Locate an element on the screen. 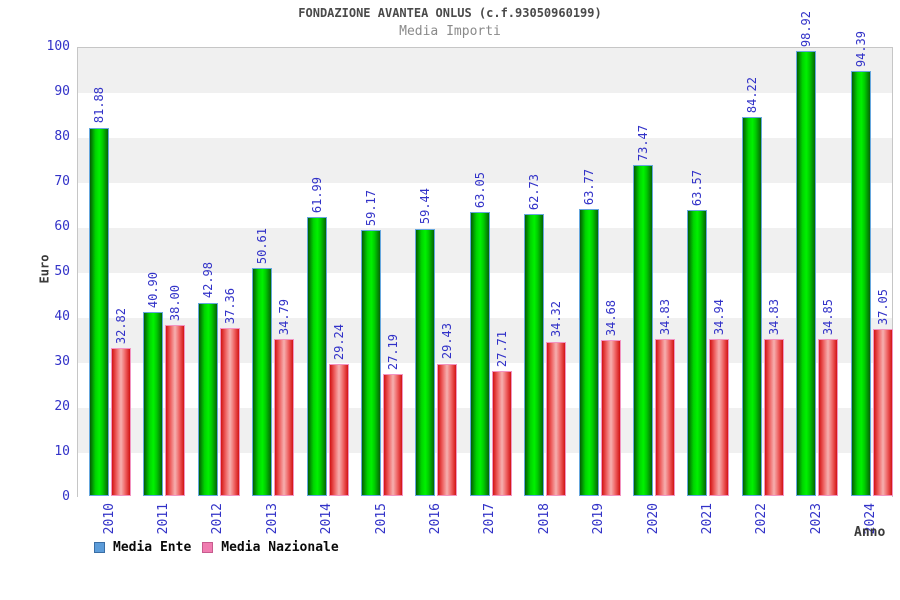 This screenshot has height=600, width=900. legend-item: Media Ente is located at coordinates (142, 547).